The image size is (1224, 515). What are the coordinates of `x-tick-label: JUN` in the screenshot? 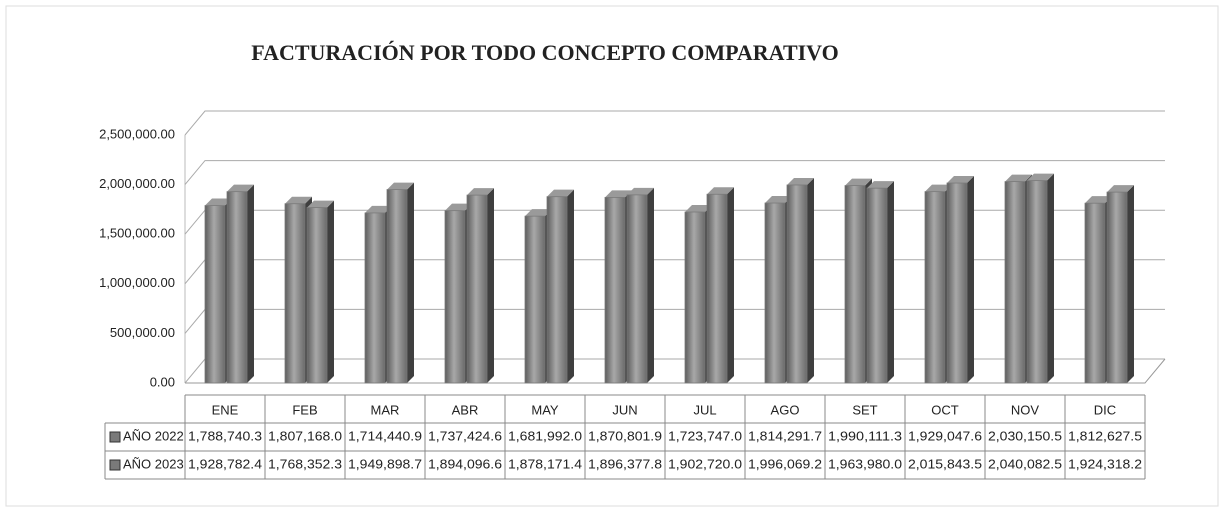 It's located at (624, 409).